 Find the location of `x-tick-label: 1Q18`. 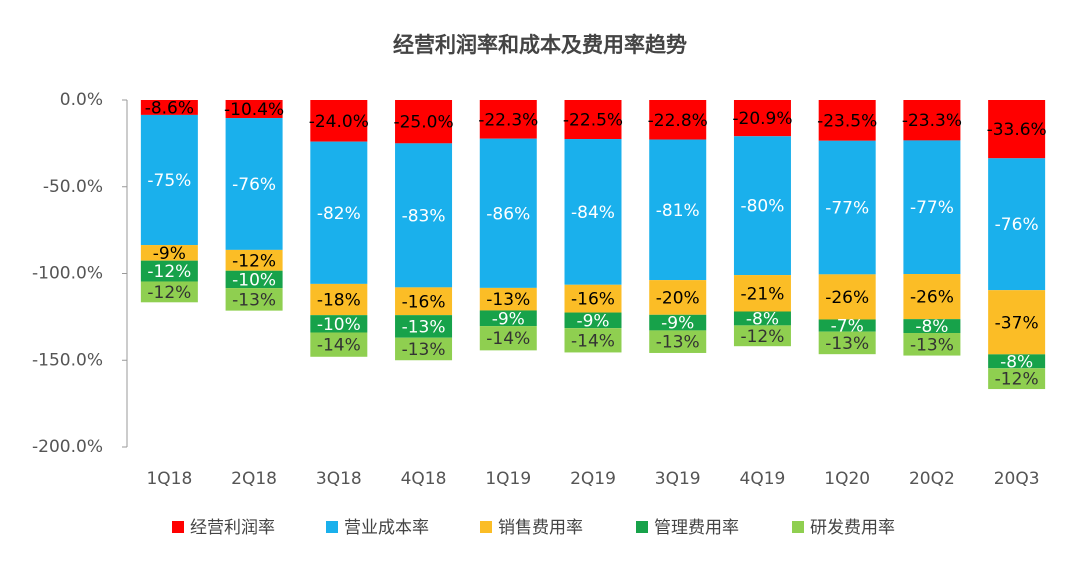

x-tick-label: 1Q18 is located at coordinates (169, 479).